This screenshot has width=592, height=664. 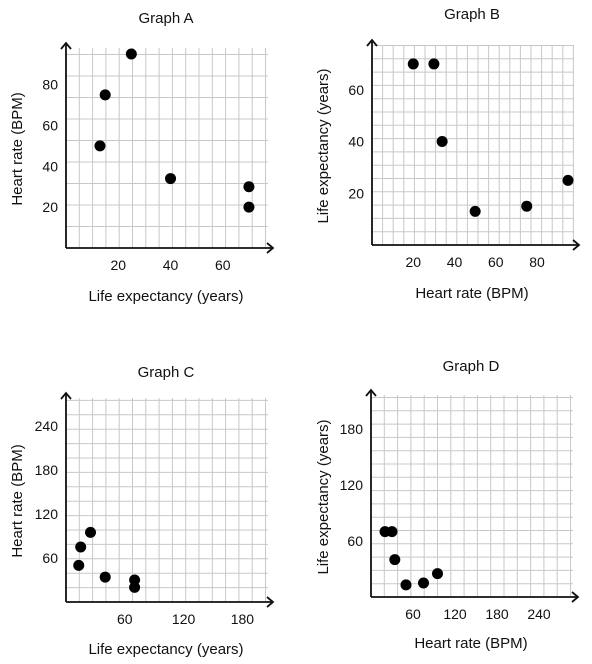 I want to click on x-tick-label: 240, so click(x=539, y=614).